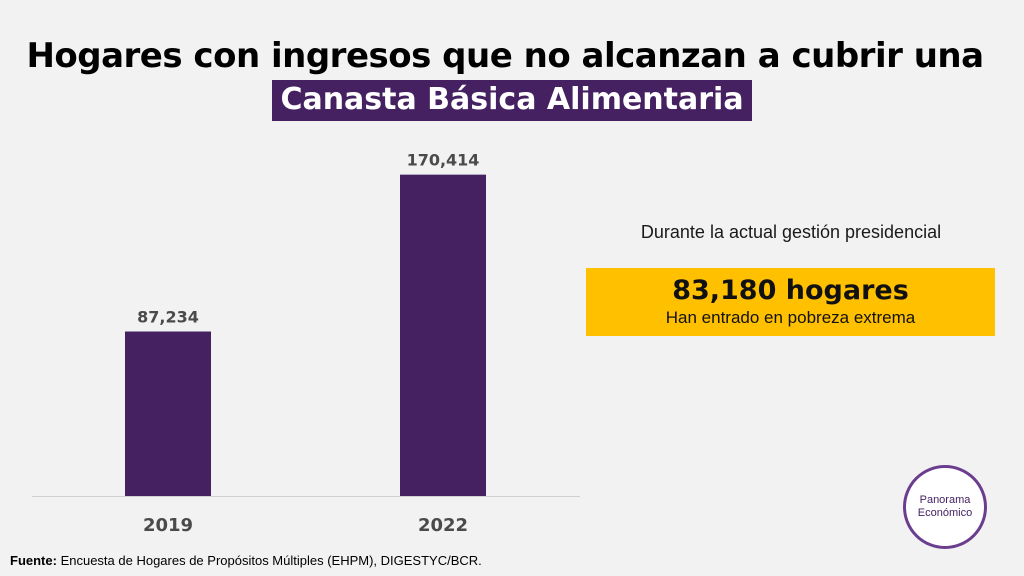 The width and height of the screenshot is (1024, 576). I want to click on callout-value: 83,180 hogares, so click(790, 290).